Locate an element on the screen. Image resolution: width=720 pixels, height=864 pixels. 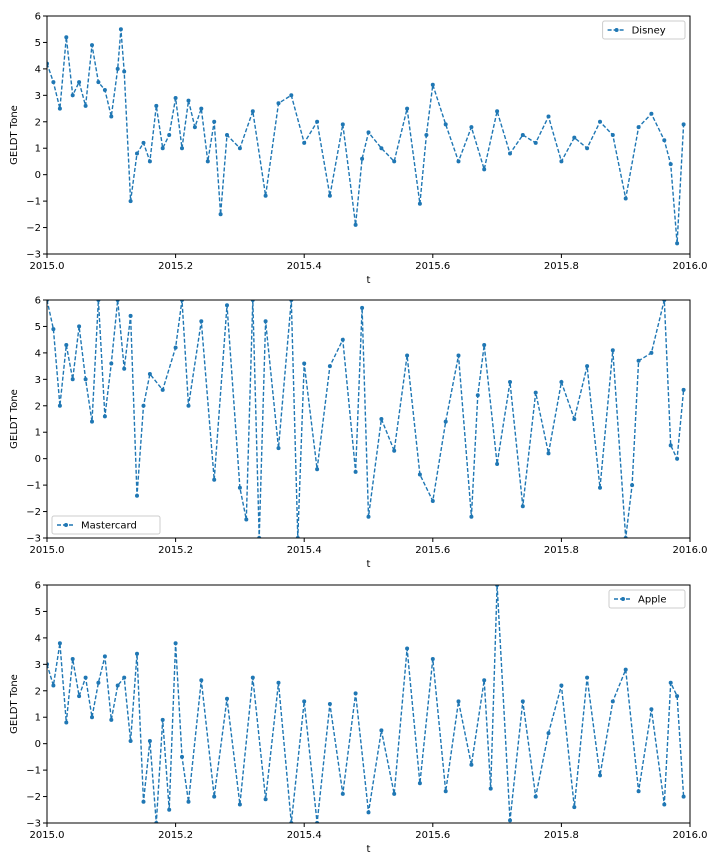
legend: Disney is located at coordinates (644, 30).